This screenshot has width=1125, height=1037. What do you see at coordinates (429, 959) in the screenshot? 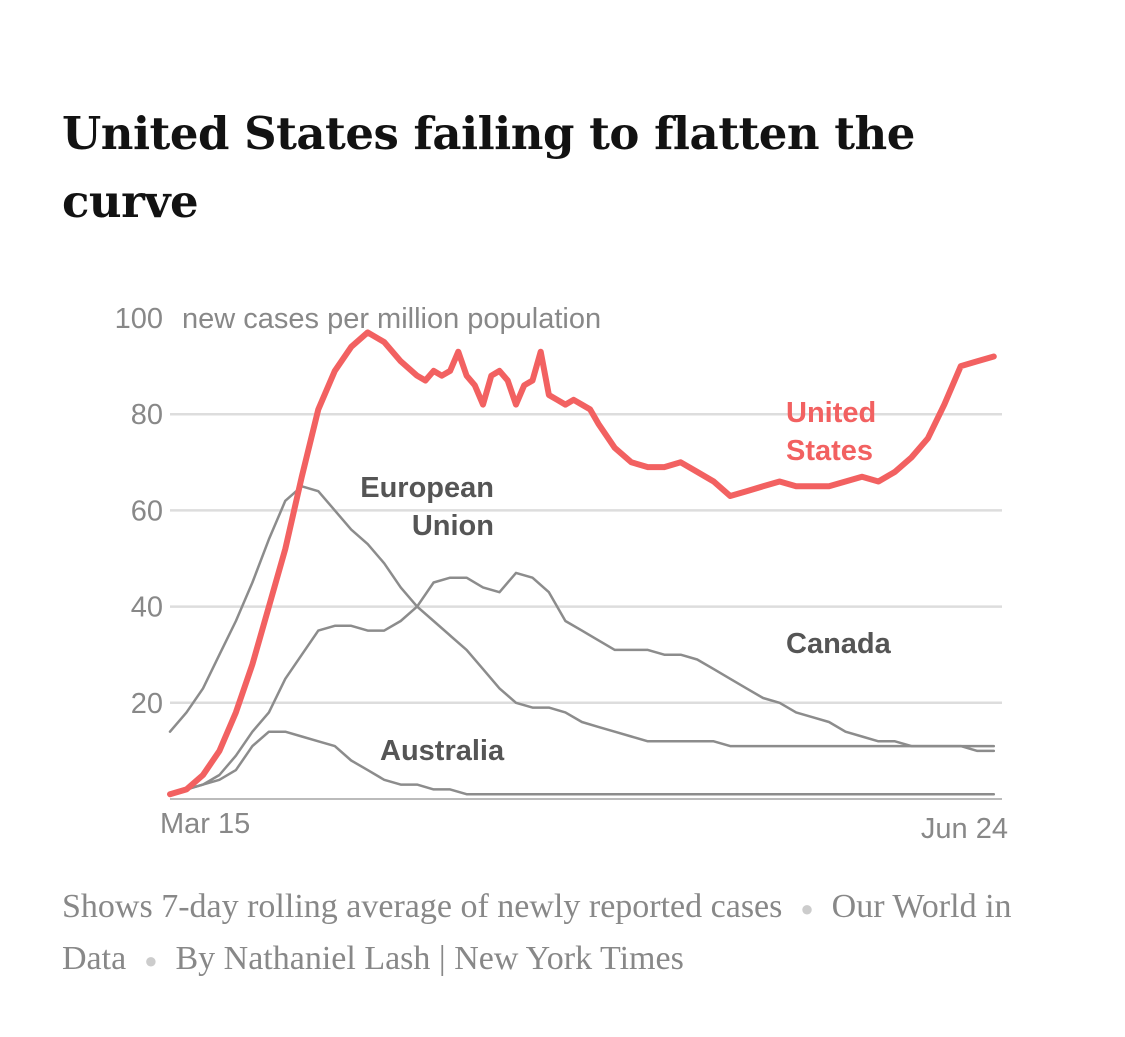
I see `footer-byline: By Nathaniel Lash | New York Times` at bounding box center [429, 959].